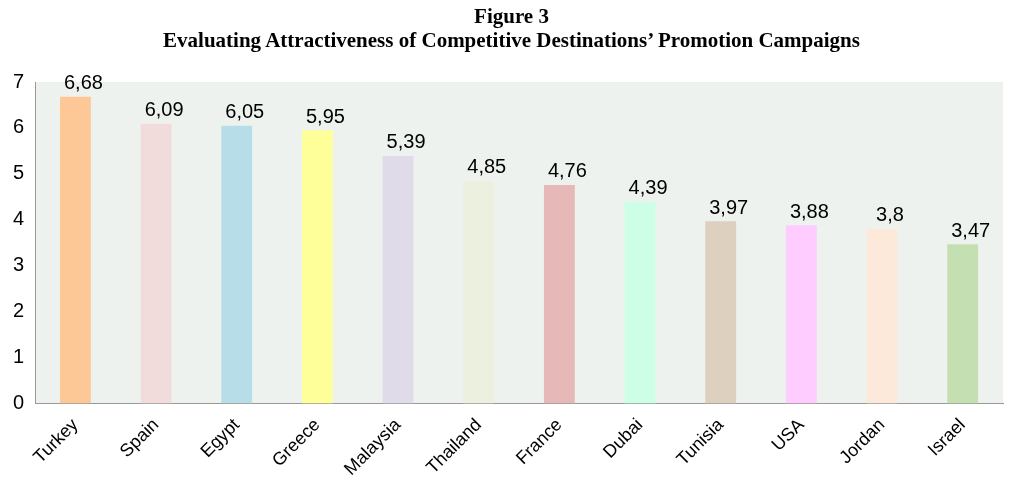 Image resolution: width=1023 pixels, height=487 pixels. Describe the element at coordinates (245, 111) in the screenshot. I see `data-label: 6,05` at that location.